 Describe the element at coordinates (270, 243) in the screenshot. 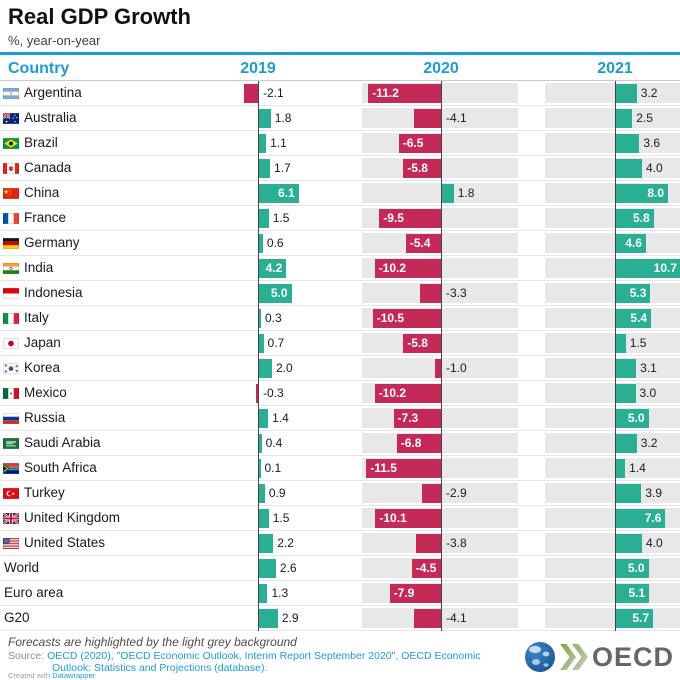

I see `bar-cell: 0.6` at that location.